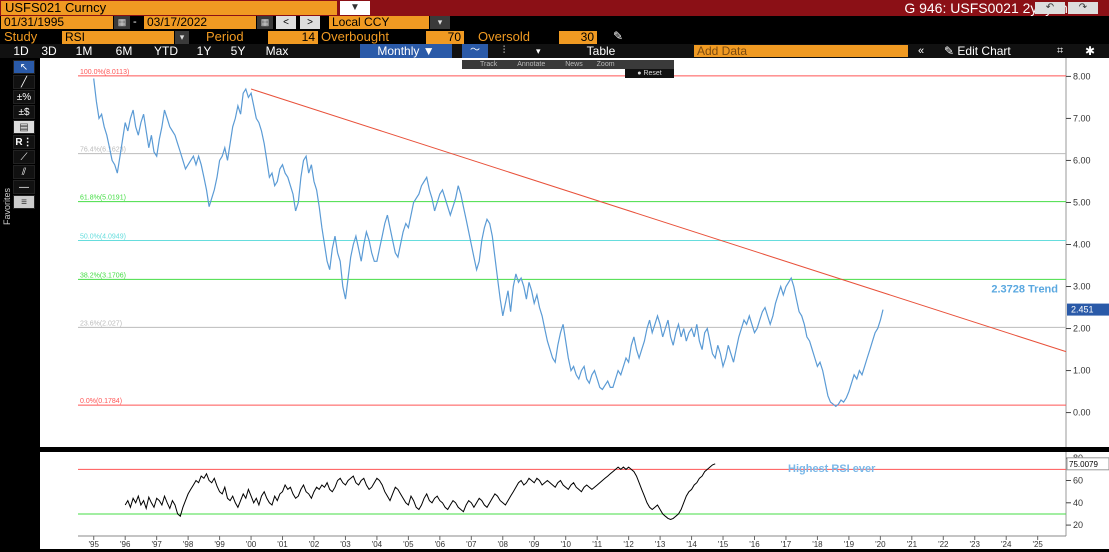 The image size is (1109, 552). Describe the element at coordinates (471, 544) in the screenshot. I see `x-tick-label: '07` at that location.